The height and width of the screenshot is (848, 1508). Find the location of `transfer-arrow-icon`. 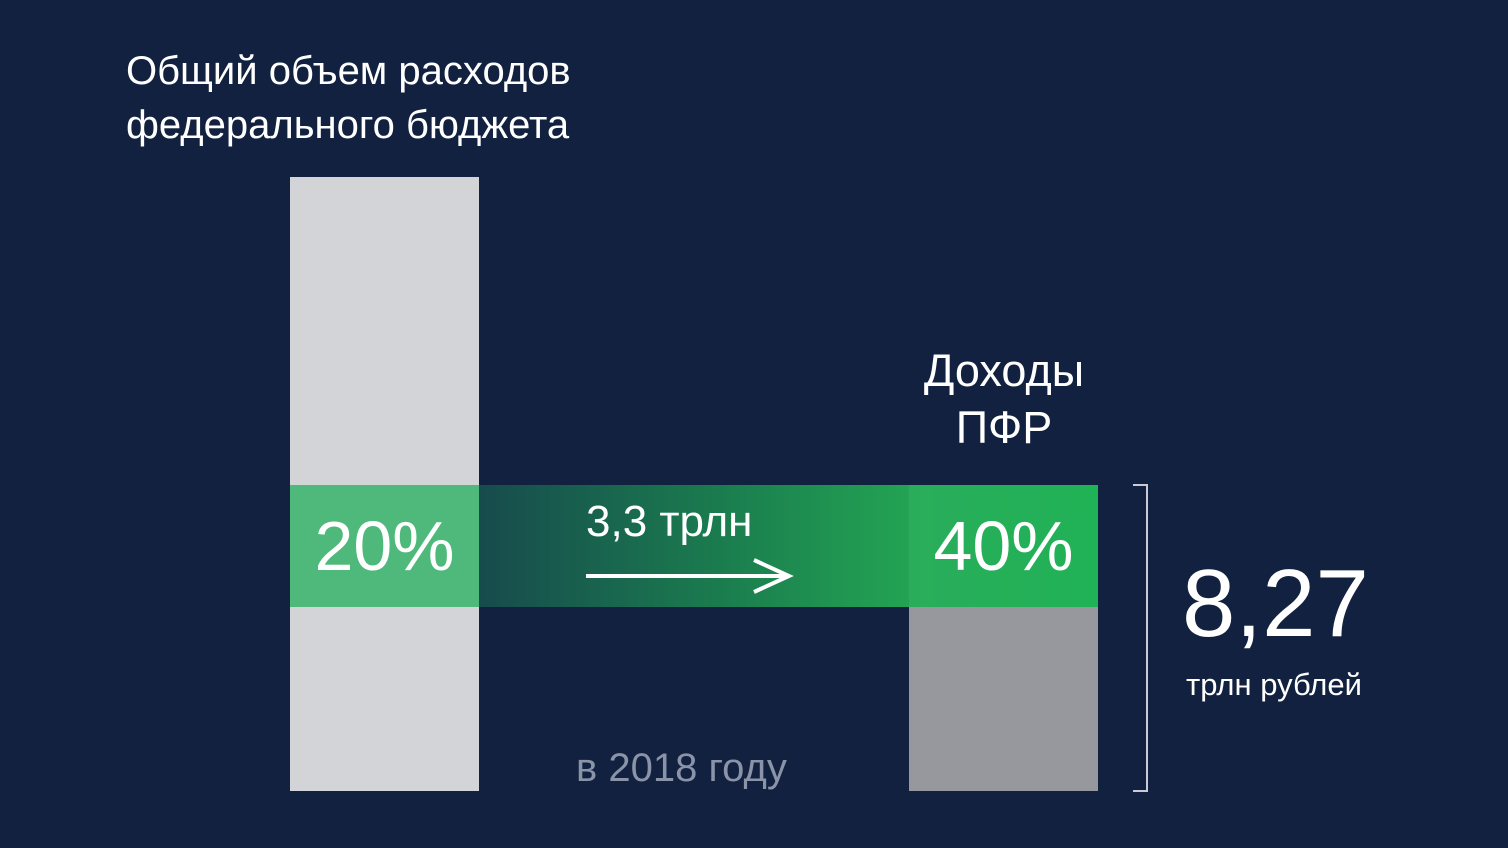

transfer-arrow-icon is located at coordinates (690, 576).